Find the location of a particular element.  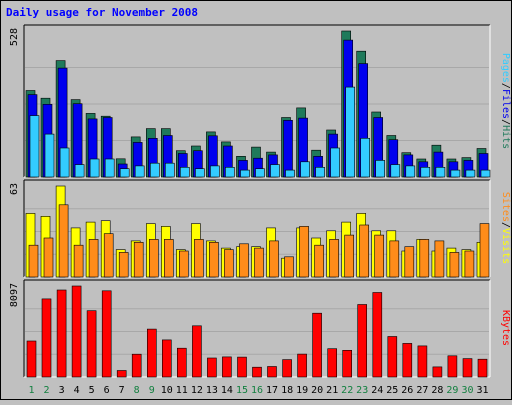

x-tick-label-20: 20 is located at coordinates (317, 390).